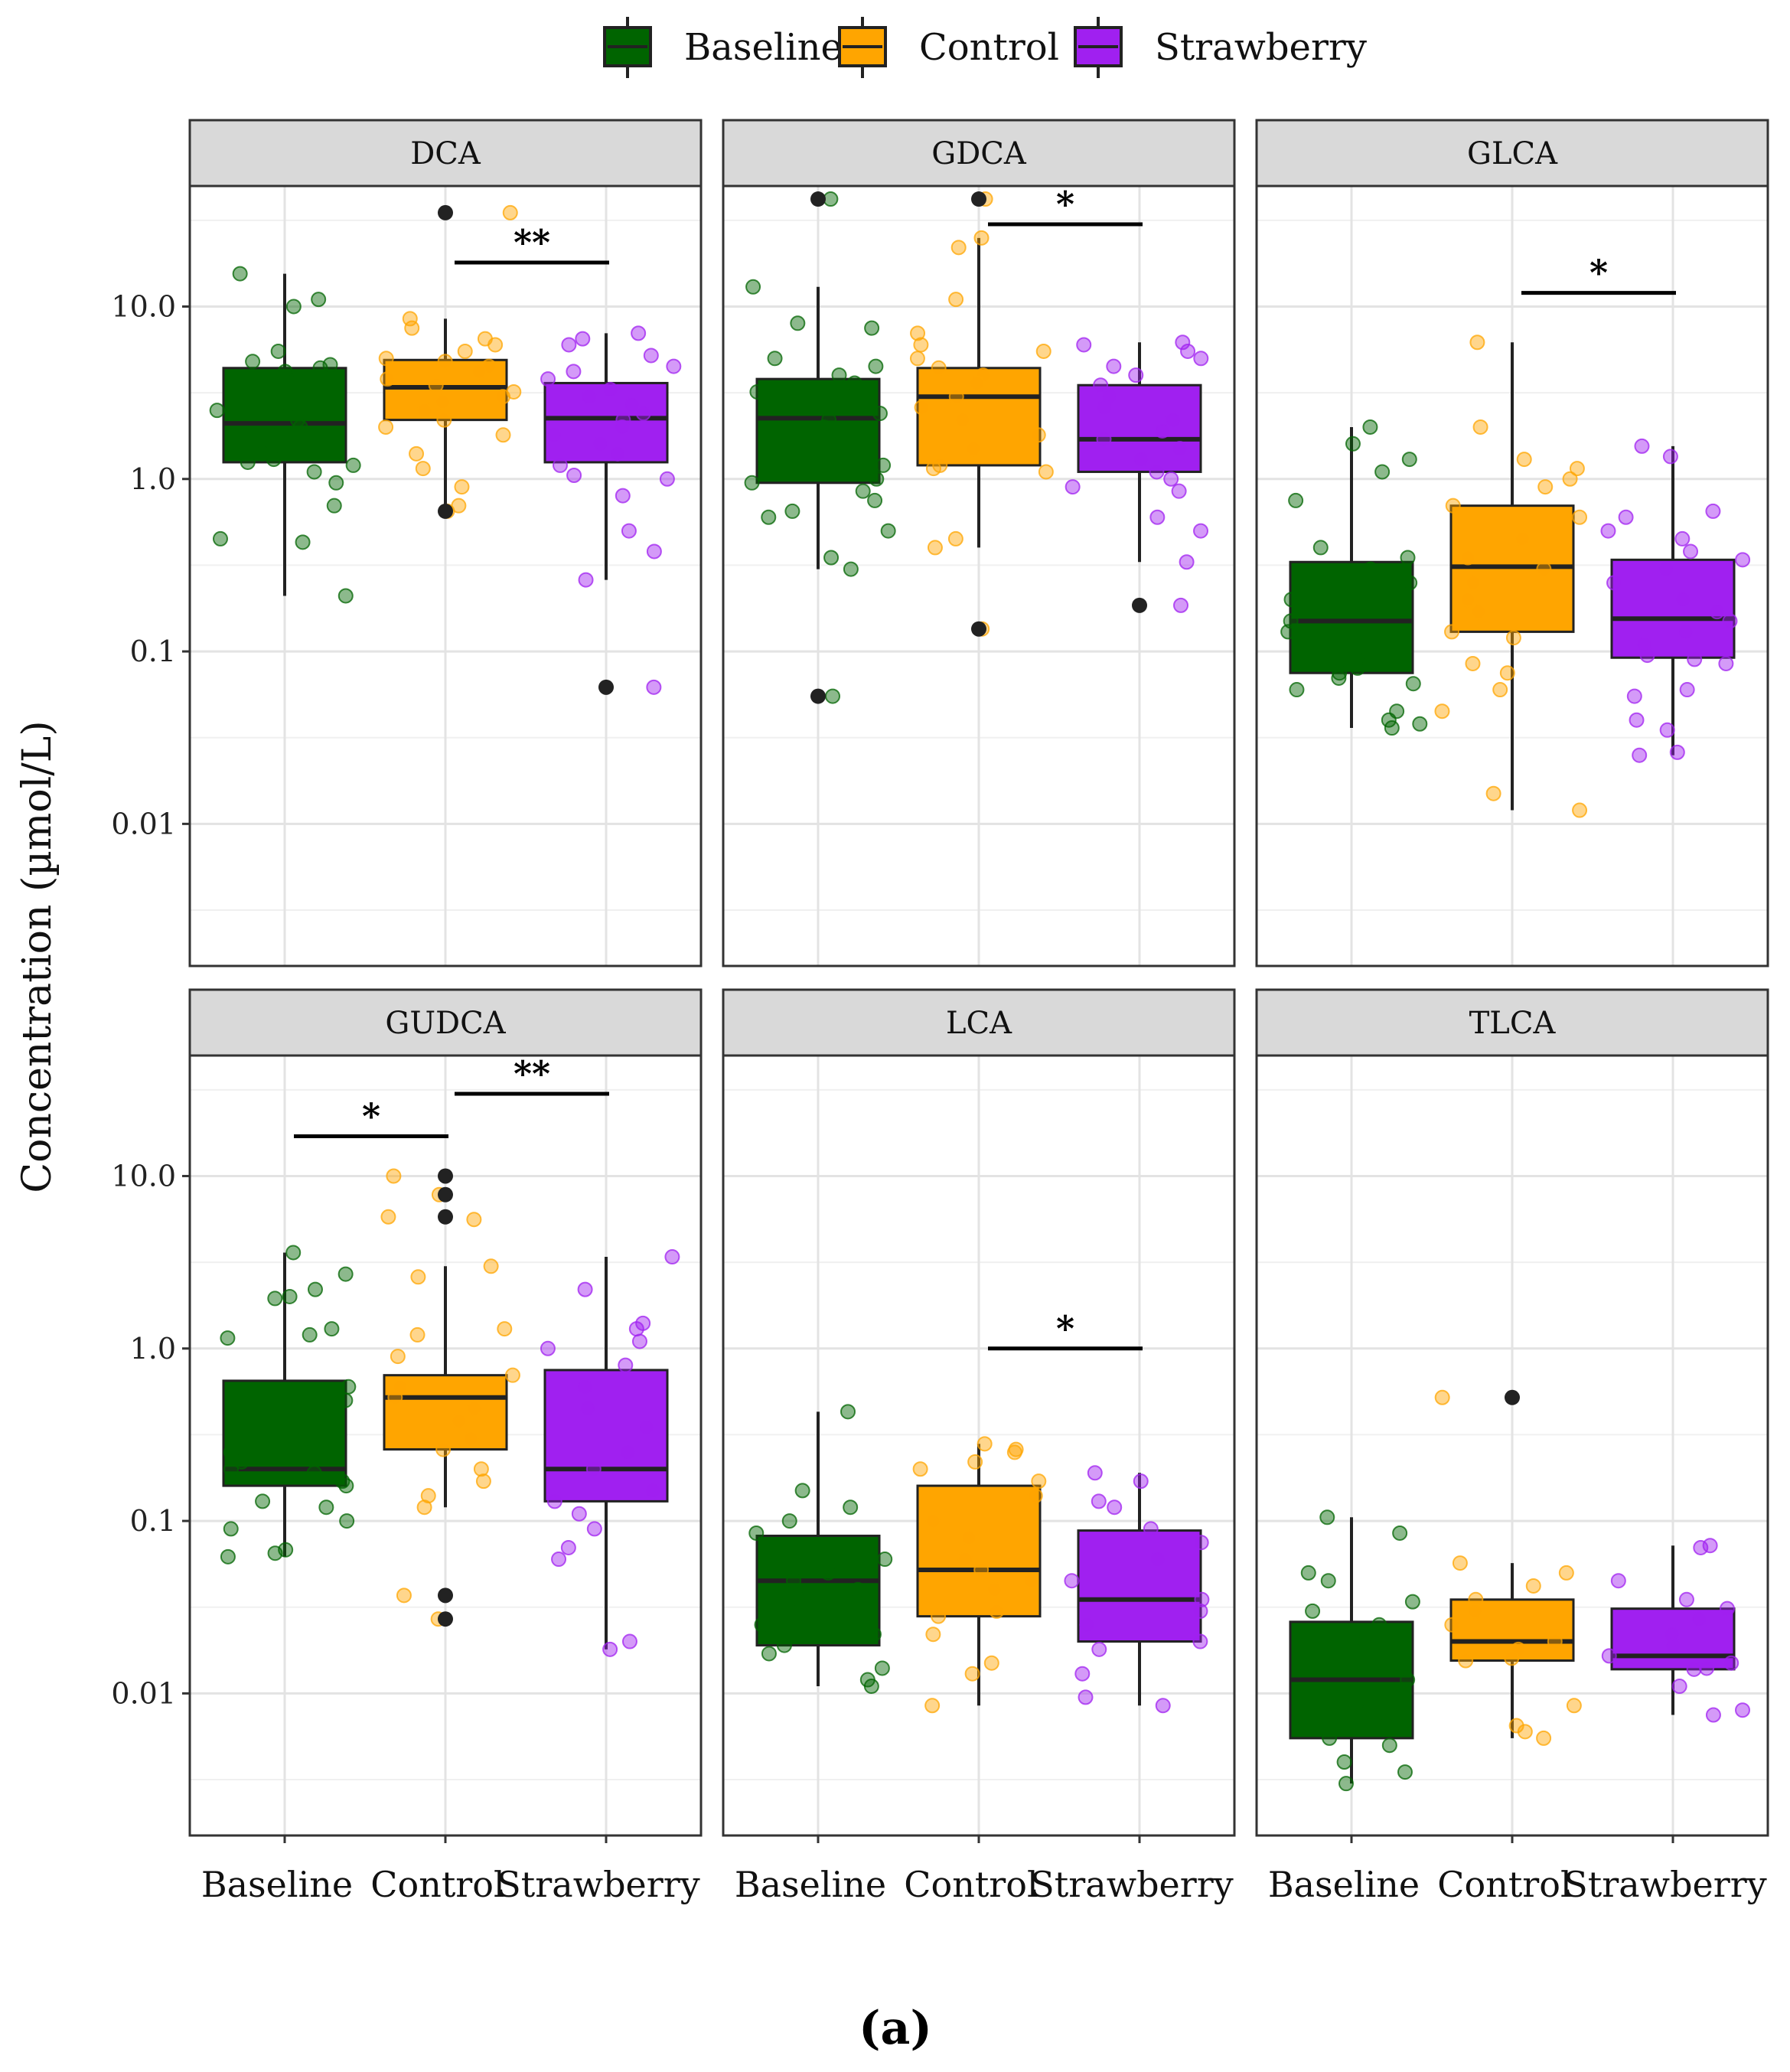 This screenshot has width=1790, height=2072. What do you see at coordinates (407, 543) in the screenshot?
I see `panel-dca: DCA 10.0 1.0 0.1 0.01 **` at bounding box center [407, 543].